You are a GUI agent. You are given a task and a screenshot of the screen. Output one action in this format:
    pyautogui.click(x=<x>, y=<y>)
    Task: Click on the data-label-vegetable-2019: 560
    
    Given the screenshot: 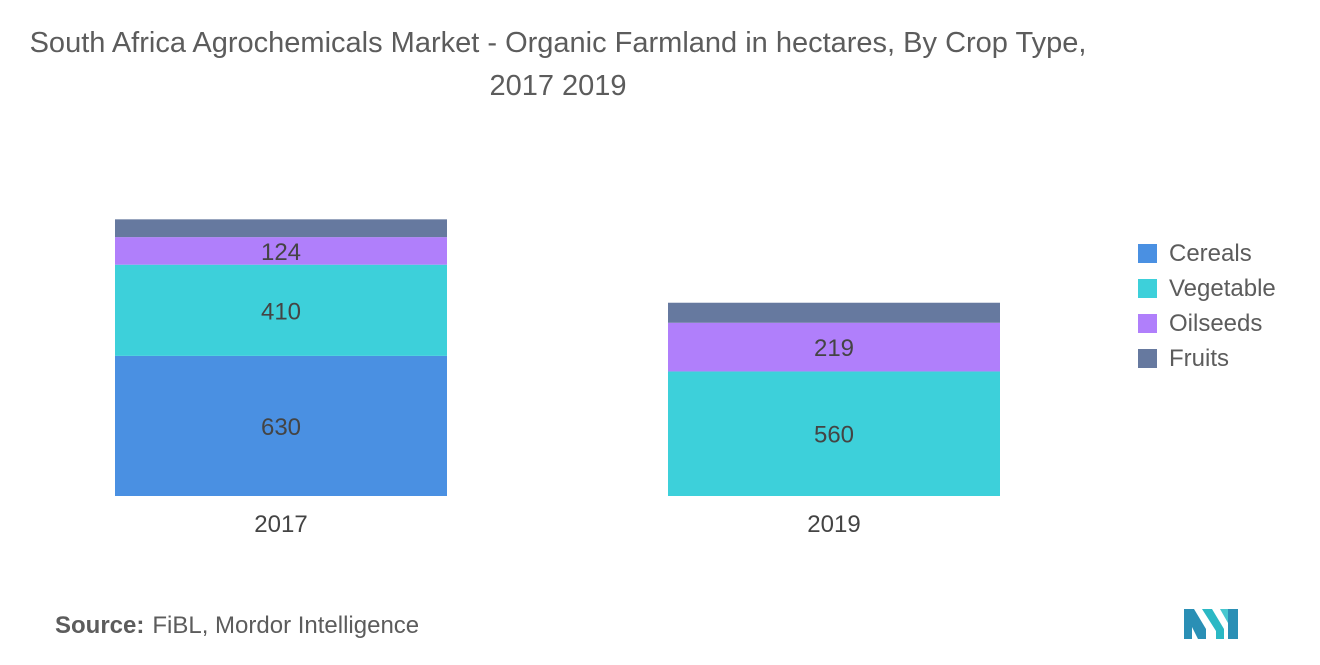 What is the action you would take?
    pyautogui.click(x=834, y=435)
    